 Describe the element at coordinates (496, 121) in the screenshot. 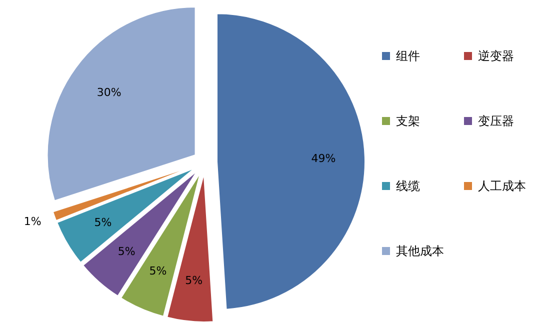

I see `legend-label: 变压器` at that location.